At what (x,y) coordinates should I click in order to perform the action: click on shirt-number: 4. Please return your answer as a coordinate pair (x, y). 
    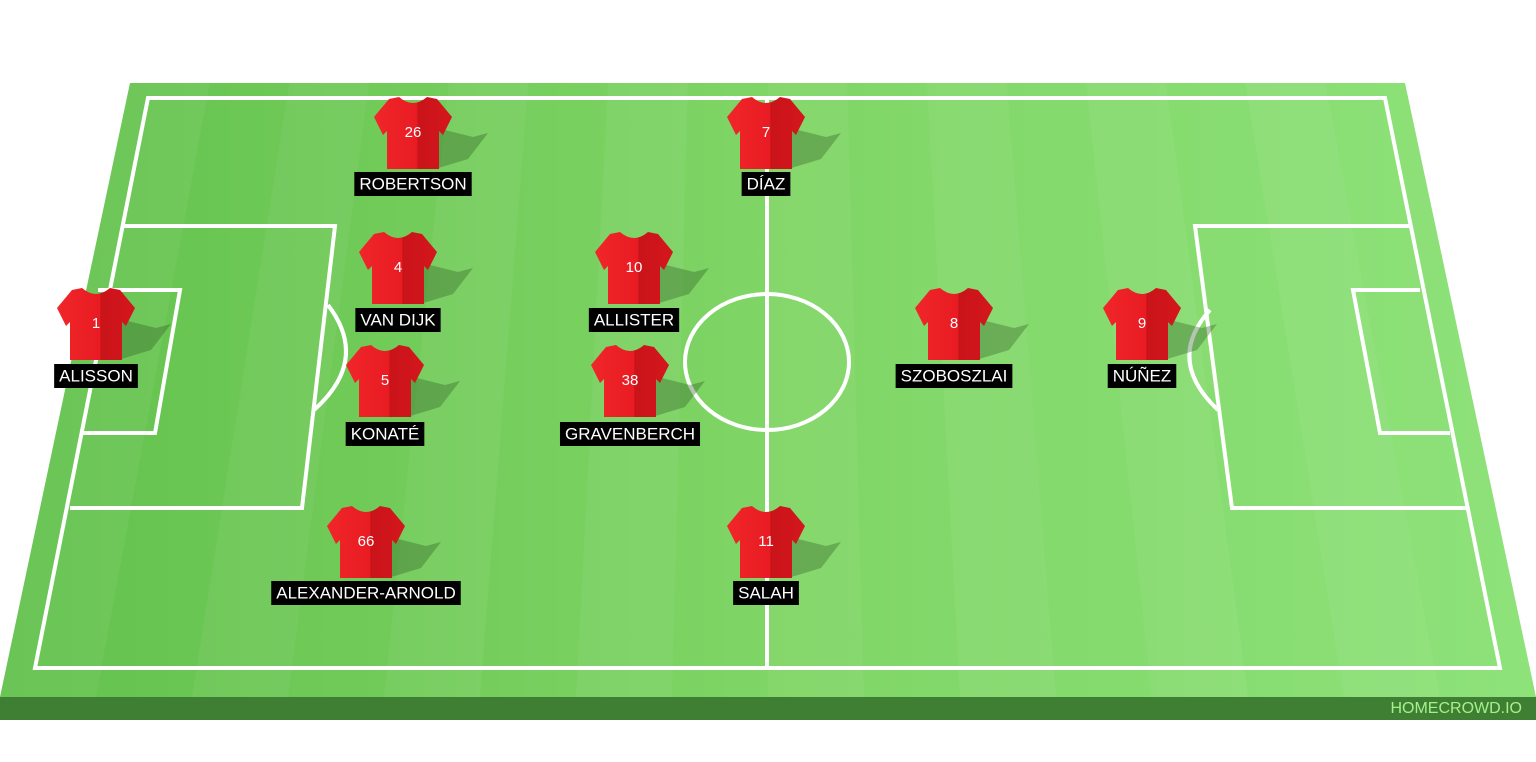
    Looking at the image, I should click on (398, 267).